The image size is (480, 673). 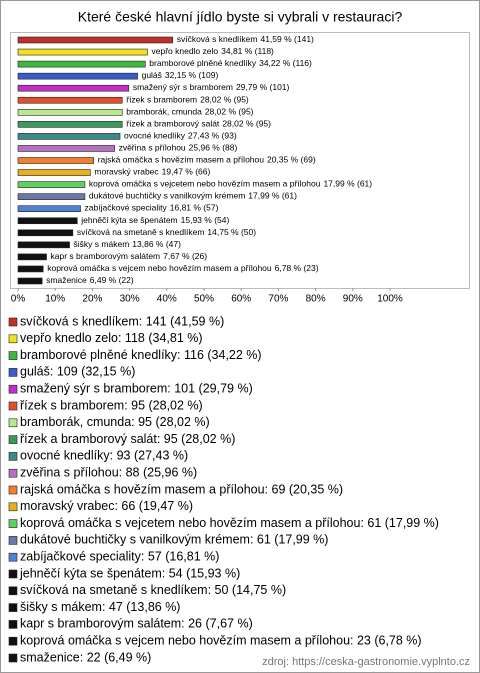 I want to click on bar-value-label: 32,15 % (109), so click(x=192, y=75).